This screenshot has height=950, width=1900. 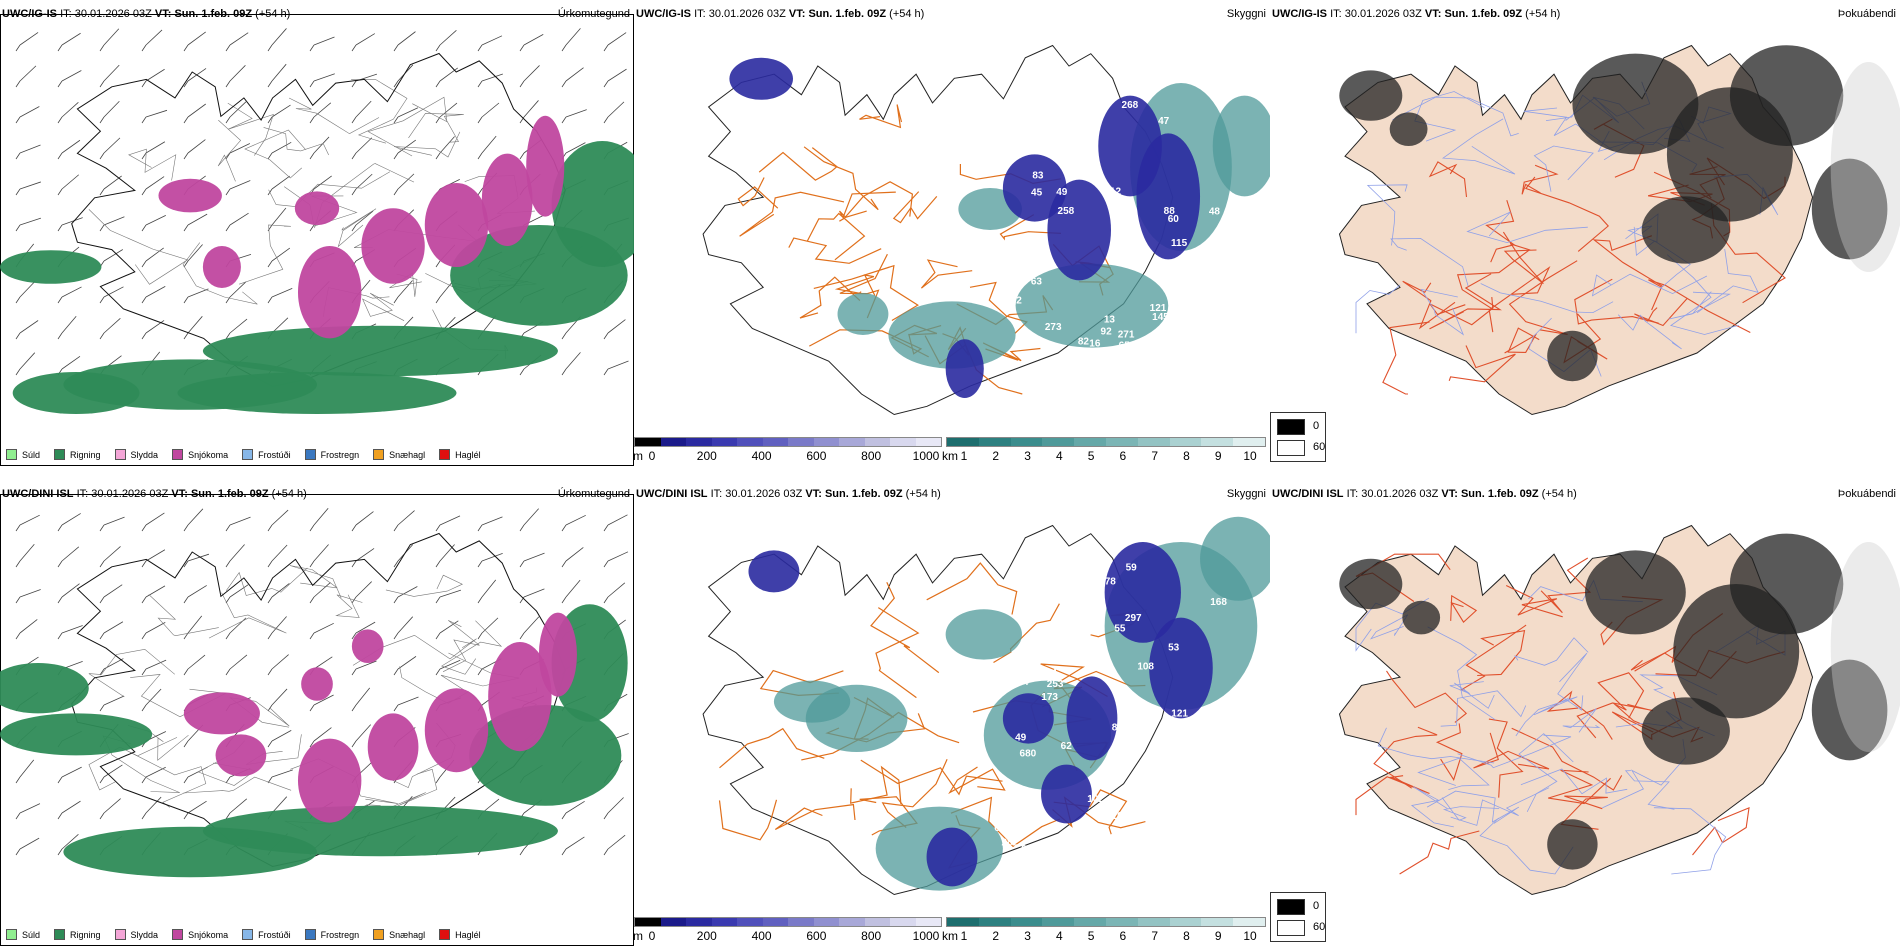 What do you see at coordinates (1203, 279) in the screenshot?
I see `cloud-base-label: 70` at bounding box center [1203, 279].